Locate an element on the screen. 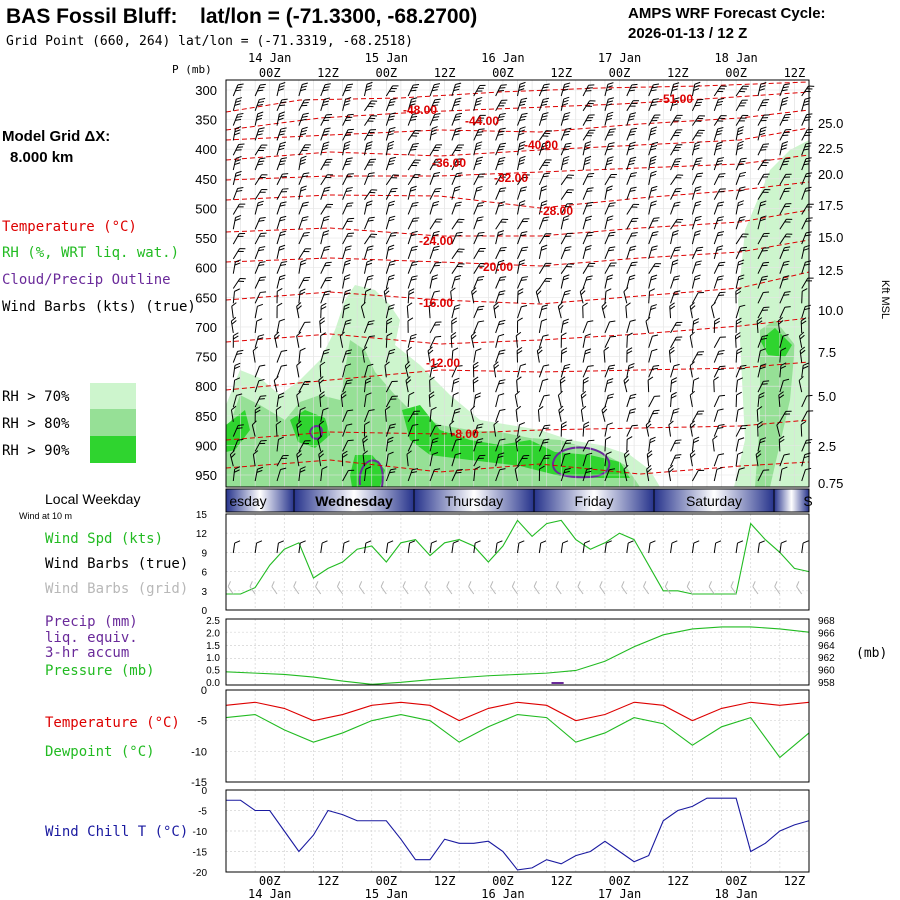  weekday-label: esday is located at coordinates (247, 501).